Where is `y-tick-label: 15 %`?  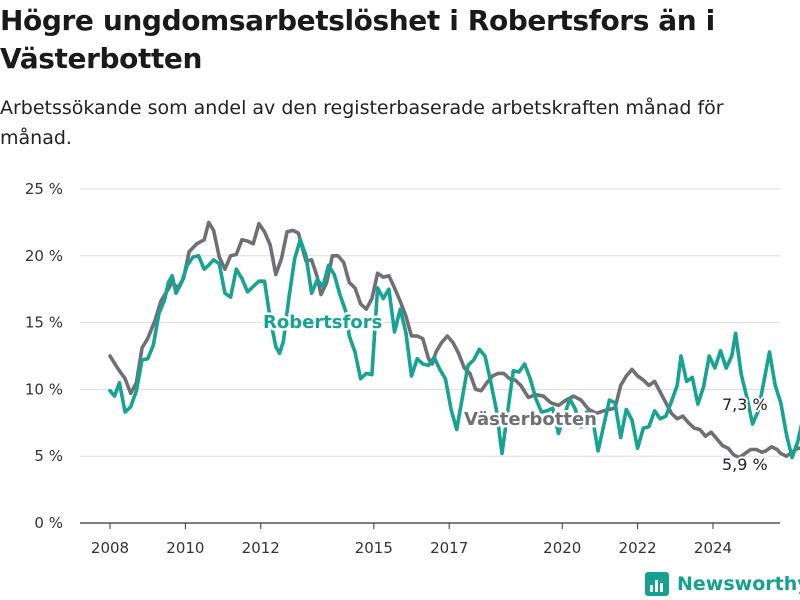 y-tick-label: 15 % is located at coordinates (44, 323).